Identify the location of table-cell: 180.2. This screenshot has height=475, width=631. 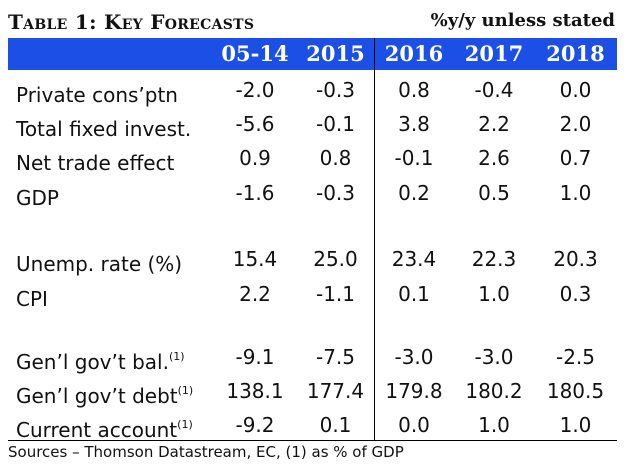
(494, 391).